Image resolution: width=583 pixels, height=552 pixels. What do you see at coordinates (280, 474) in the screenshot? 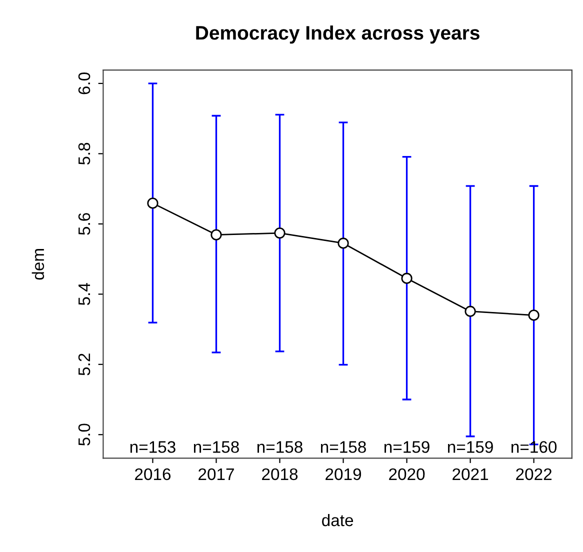
I see `x-tick-label: 2018` at bounding box center [280, 474].